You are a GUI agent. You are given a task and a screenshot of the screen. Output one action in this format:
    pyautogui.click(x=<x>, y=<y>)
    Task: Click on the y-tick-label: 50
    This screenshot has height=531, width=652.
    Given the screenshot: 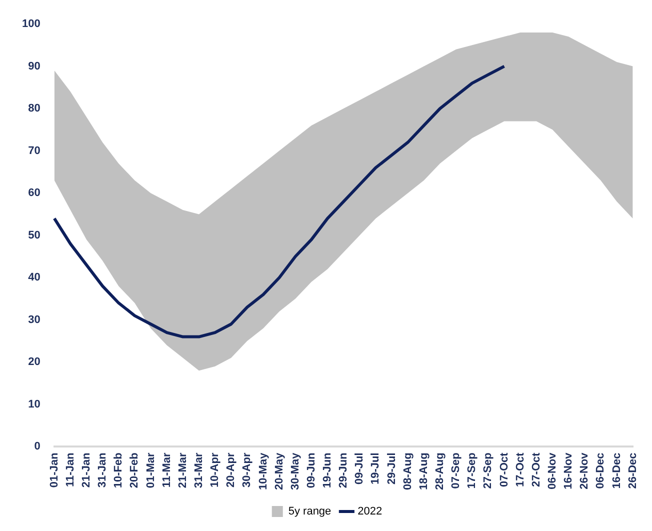 What is the action you would take?
    pyautogui.click(x=34, y=235)
    